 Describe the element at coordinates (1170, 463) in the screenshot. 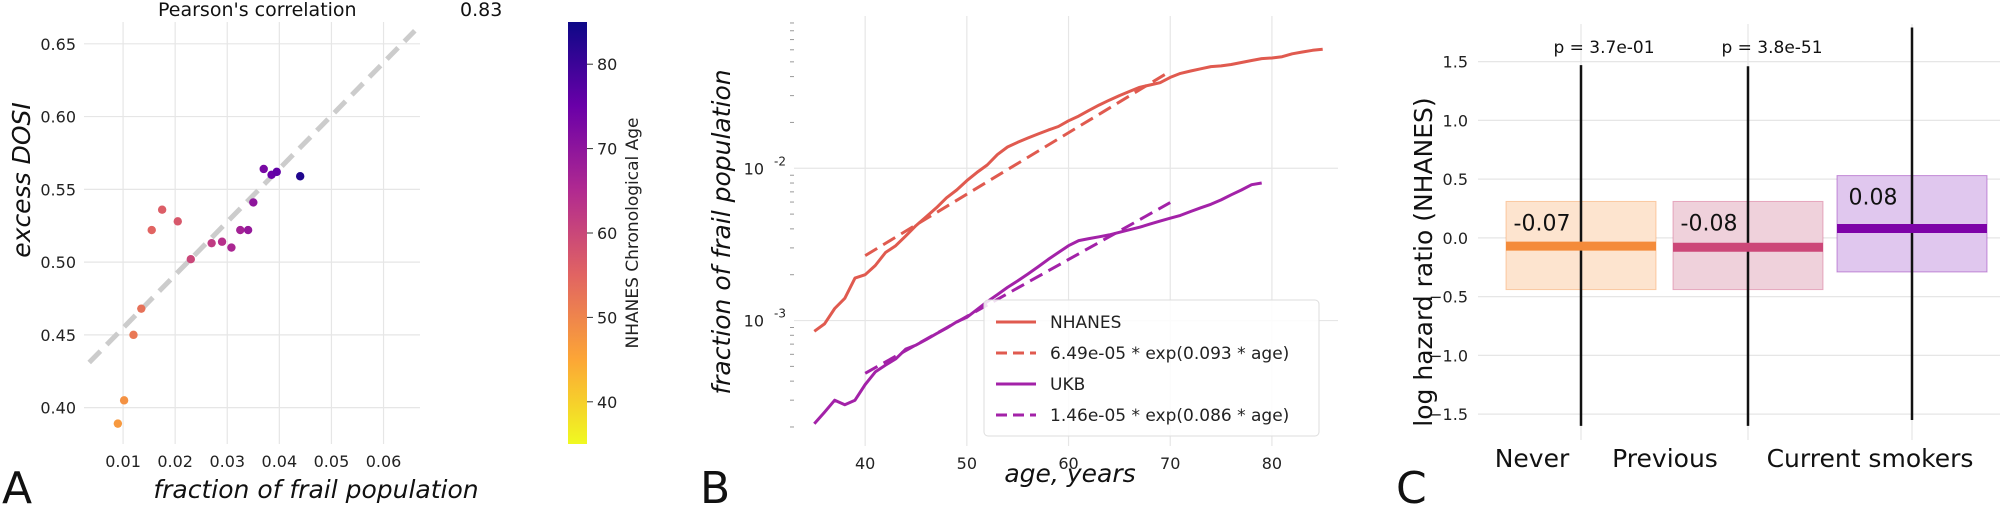

I see `x-tick-label: 70` at that location.